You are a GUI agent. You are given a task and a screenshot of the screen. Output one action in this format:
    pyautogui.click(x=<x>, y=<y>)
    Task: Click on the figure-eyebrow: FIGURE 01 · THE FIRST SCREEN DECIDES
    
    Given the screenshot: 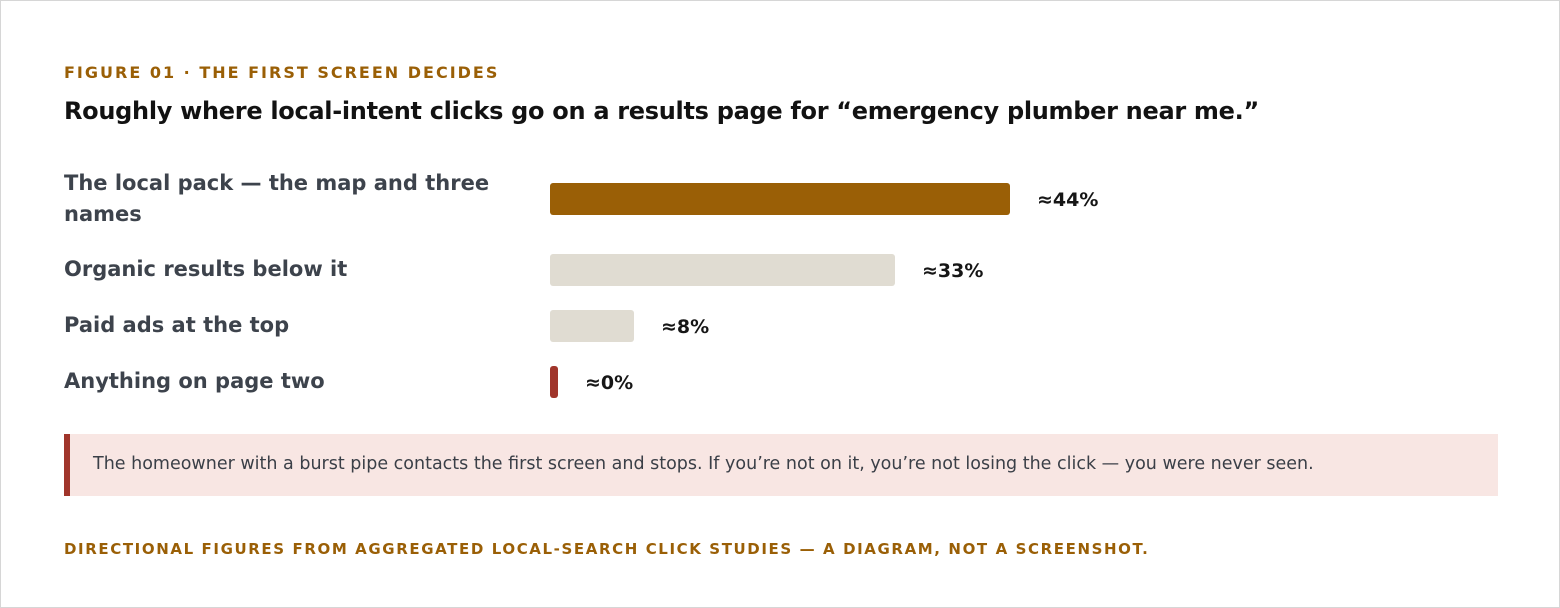 What is the action you would take?
    pyautogui.click(x=282, y=72)
    